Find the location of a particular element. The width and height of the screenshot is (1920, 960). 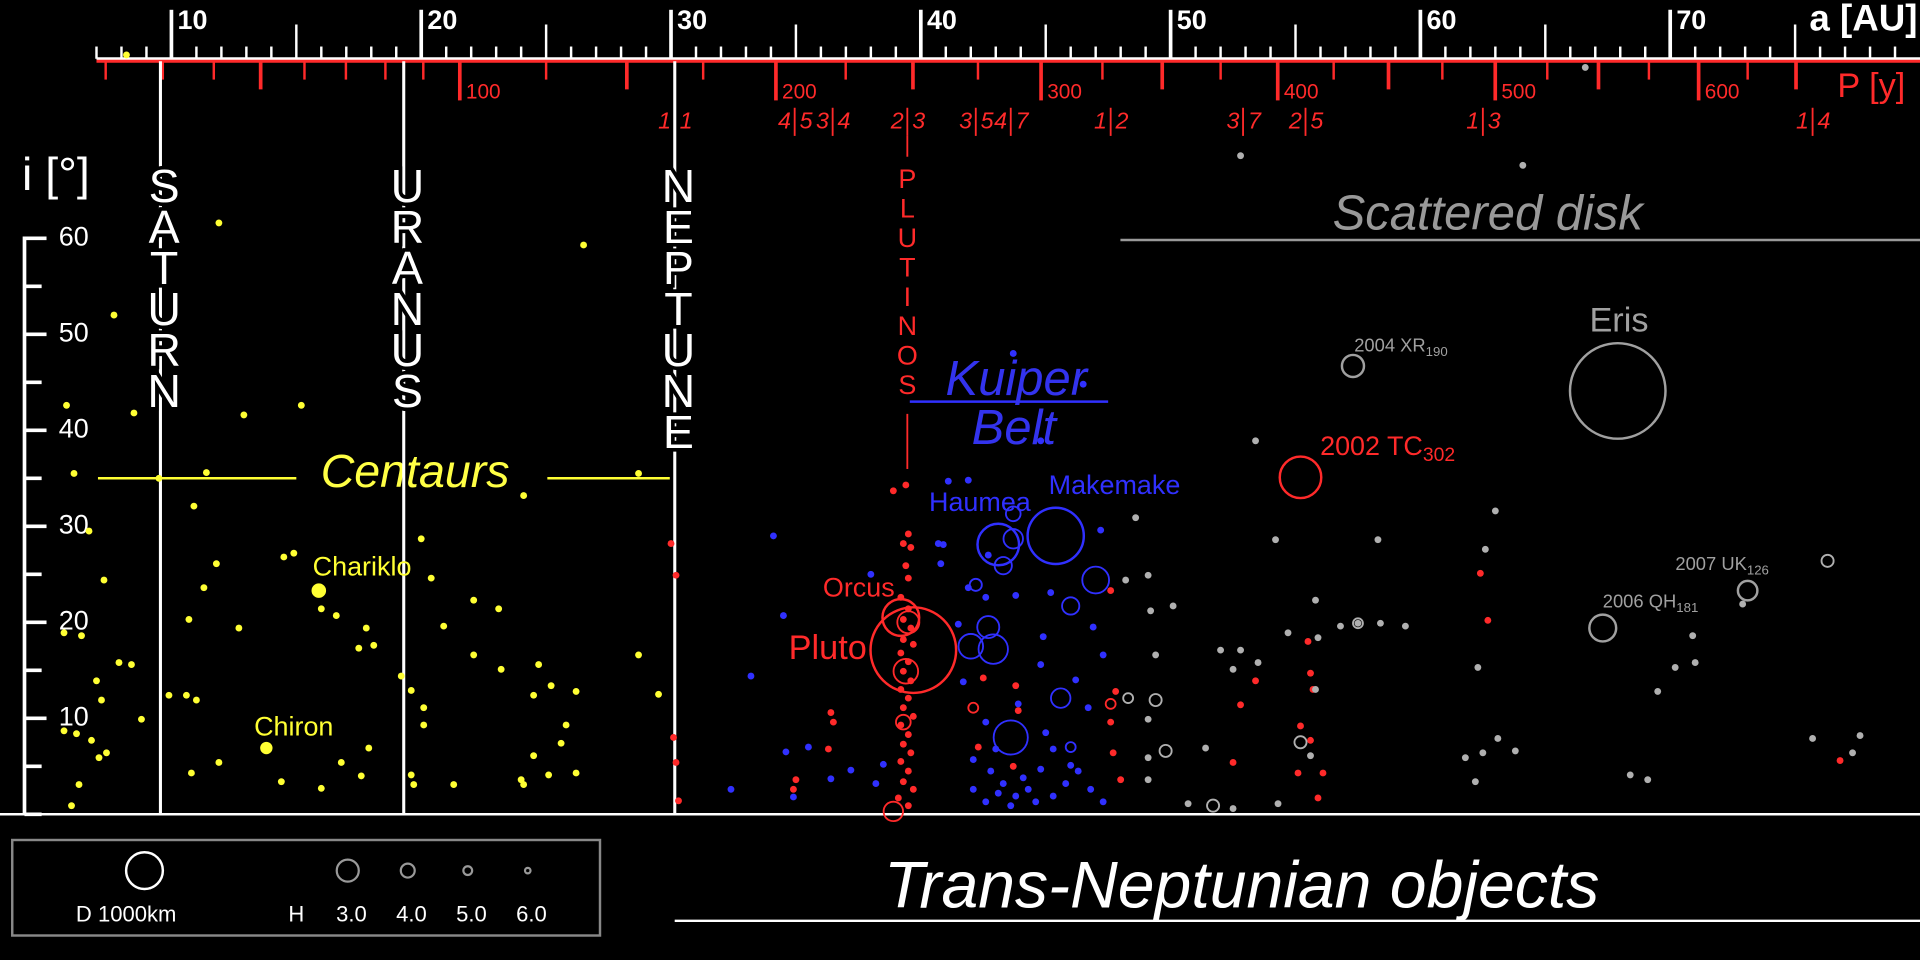

x-tick-label: 60 is located at coordinates (1442, 20).